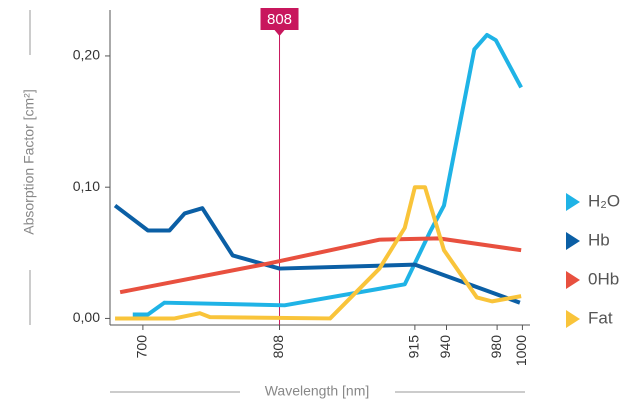 This screenshot has width=628, height=405. Describe the element at coordinates (279, 33) in the screenshot. I see `marker-pointer` at that location.